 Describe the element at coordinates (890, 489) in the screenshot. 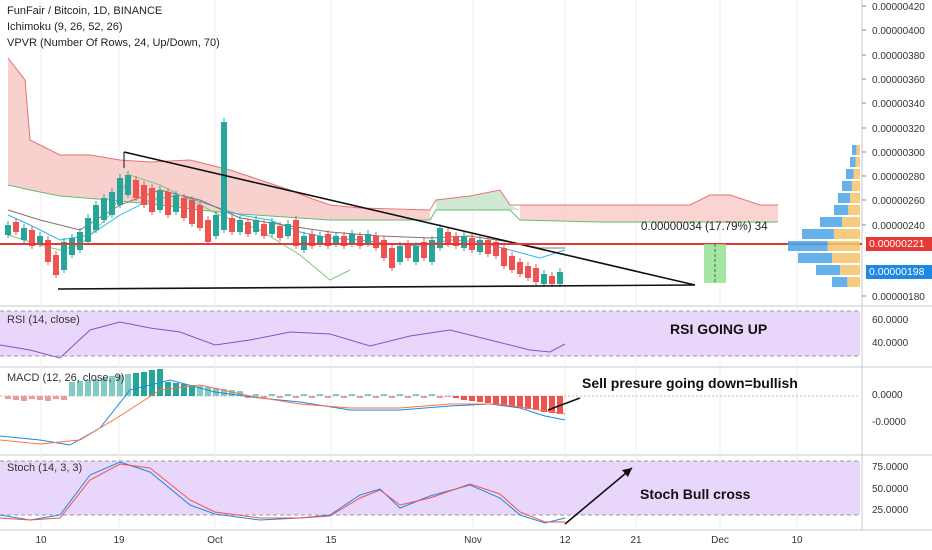

I see `stoch-tick-label: 50.0000` at that location.